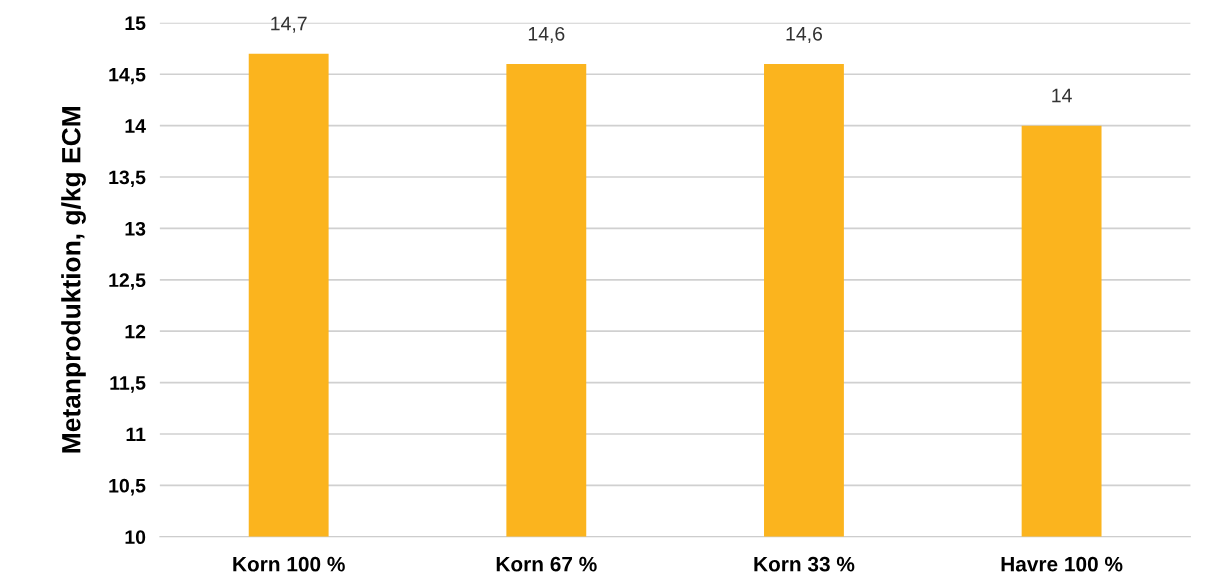  I want to click on y-tick-label: 12, so click(135, 331).